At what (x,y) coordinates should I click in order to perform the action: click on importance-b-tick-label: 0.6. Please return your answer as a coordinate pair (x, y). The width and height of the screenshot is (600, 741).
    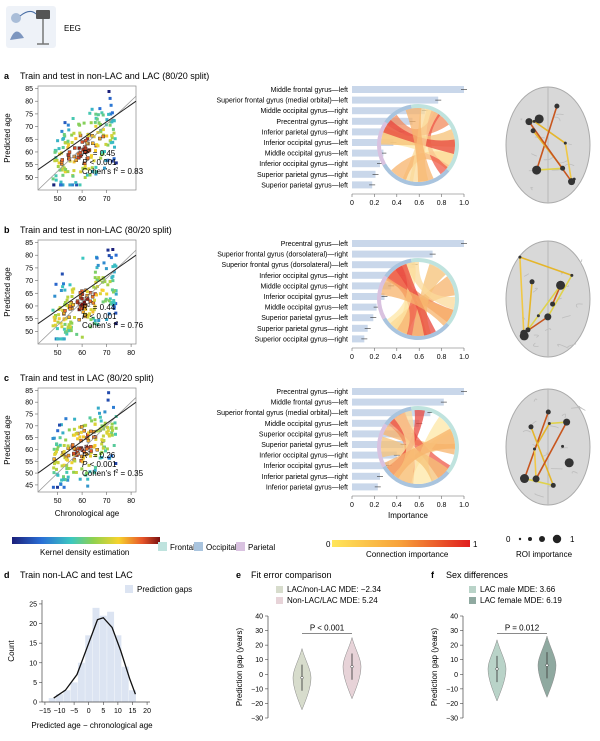
    Looking at the image, I should click on (419, 357).